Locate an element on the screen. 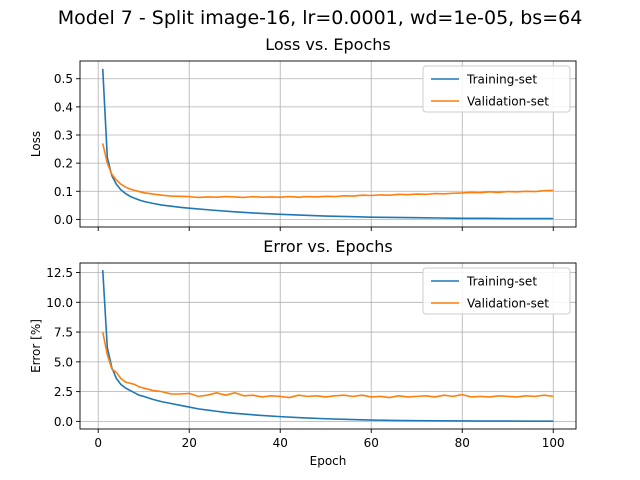 The height and width of the screenshot is (480, 640). chart2-legend-label-2: Validation-set is located at coordinates (508, 304).